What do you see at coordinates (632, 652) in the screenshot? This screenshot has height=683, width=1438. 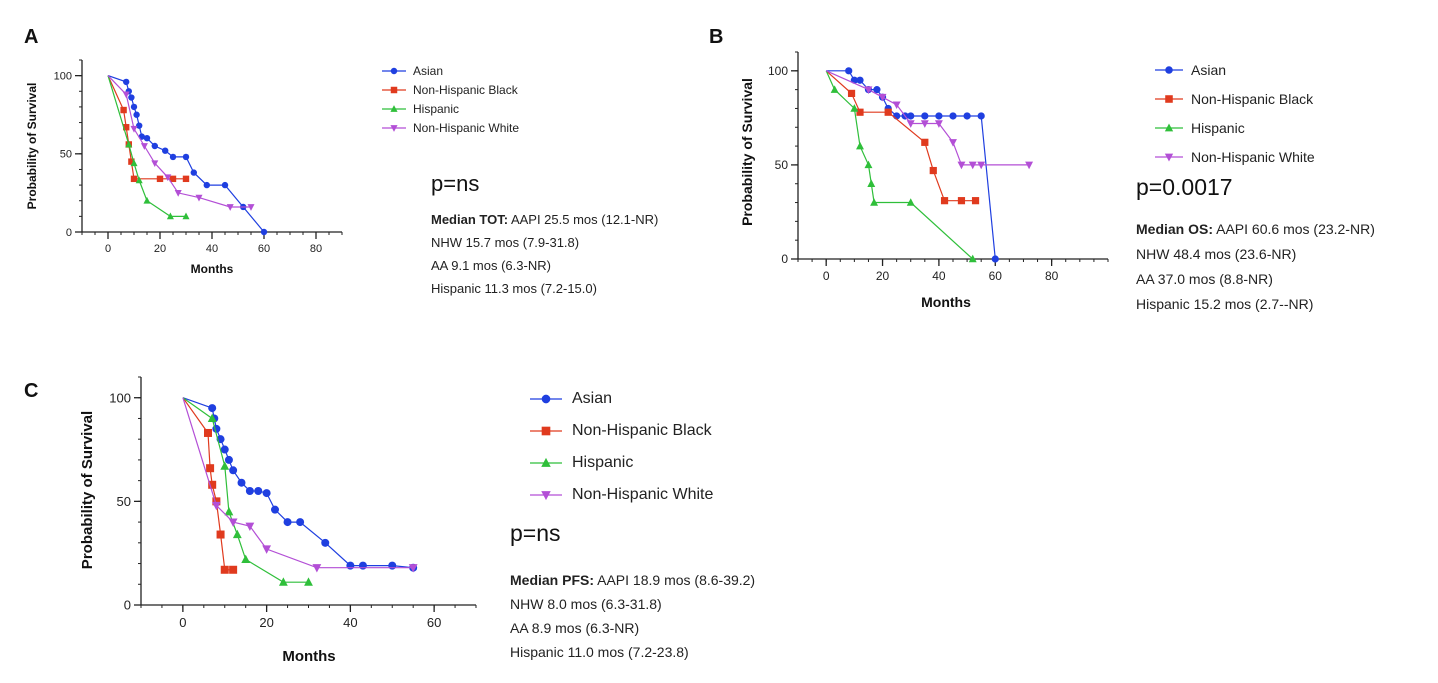 I see `stats-line: Hispanic 11.0 mos (7.2-23.8)` at bounding box center [632, 652].